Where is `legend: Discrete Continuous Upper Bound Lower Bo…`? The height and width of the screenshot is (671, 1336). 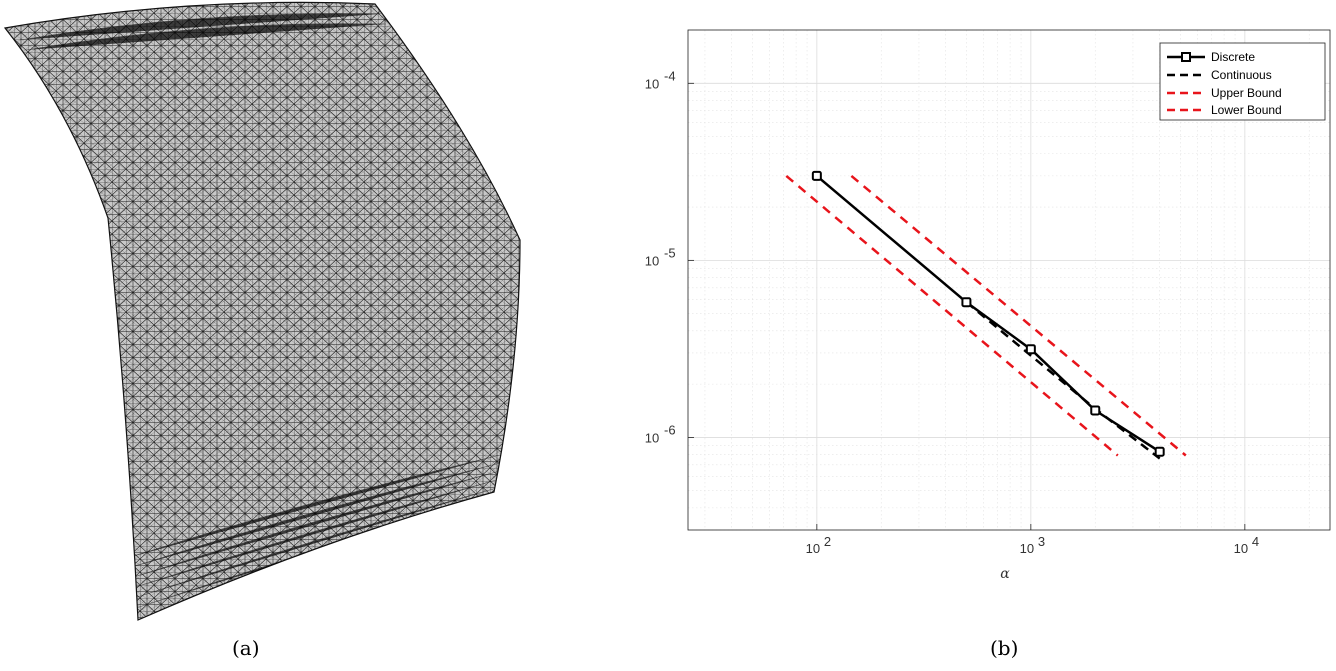
legend: Discrete Continuous Upper Bound Lower Bo… is located at coordinates (1242, 81).